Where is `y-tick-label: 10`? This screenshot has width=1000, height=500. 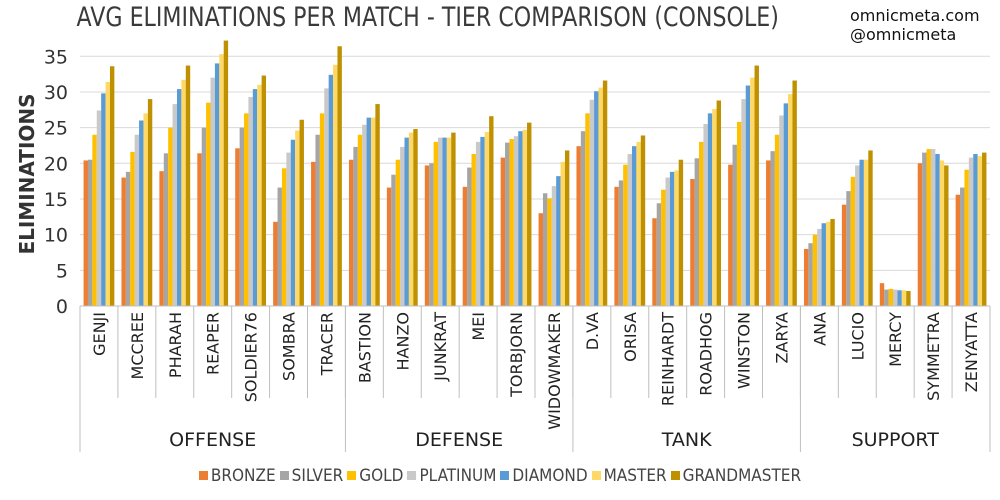
y-tick-label: 10 is located at coordinates (56, 236).